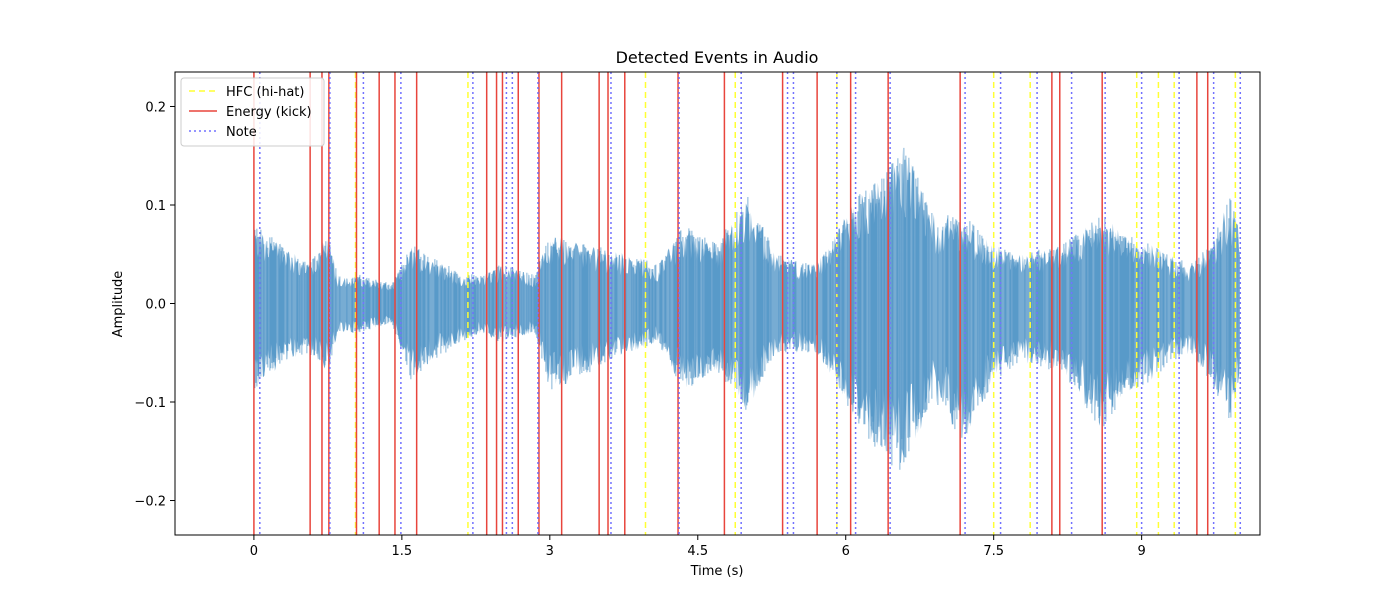 This screenshot has height=600, width=1400. What do you see at coordinates (150, 403) in the screenshot?
I see `y-tick-label: −0.1` at bounding box center [150, 403].